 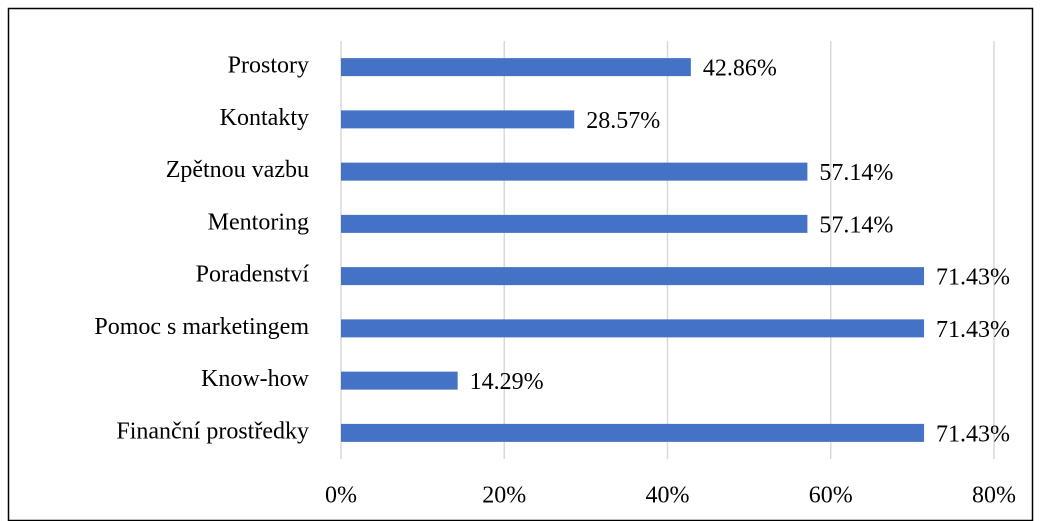 I want to click on y-tick-label: Kontakty, so click(x=264, y=118).